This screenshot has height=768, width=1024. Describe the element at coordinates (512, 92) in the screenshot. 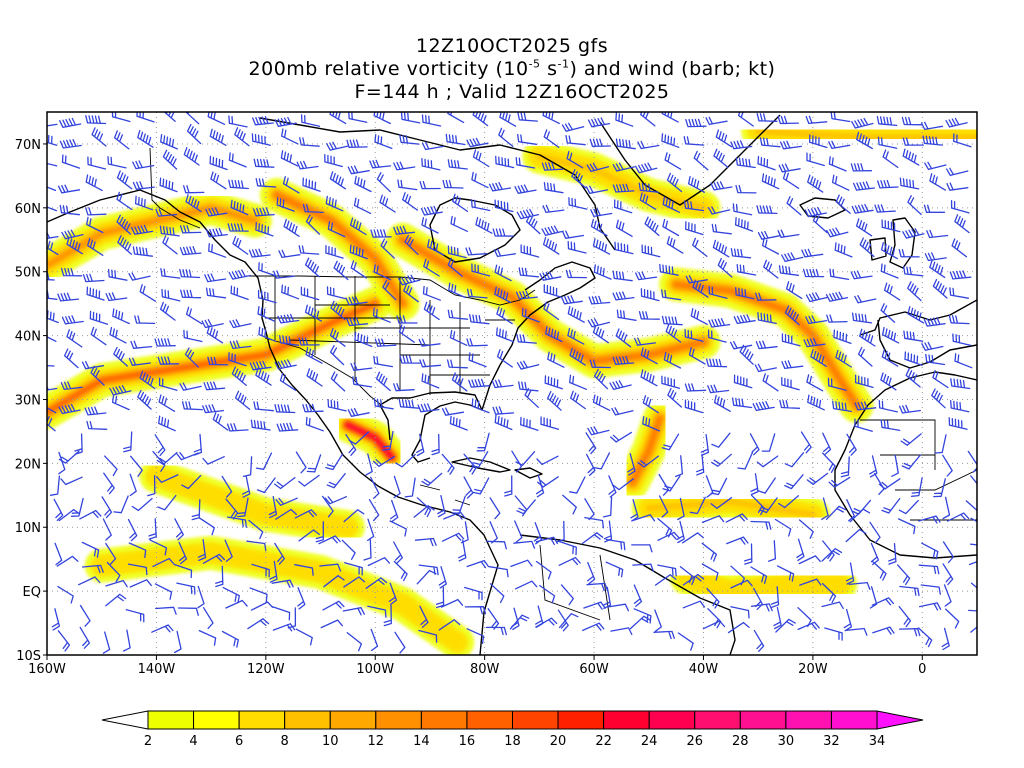

I see `plot-title-line-3: F=144 h ; Valid 12Z16OCT2025` at that location.